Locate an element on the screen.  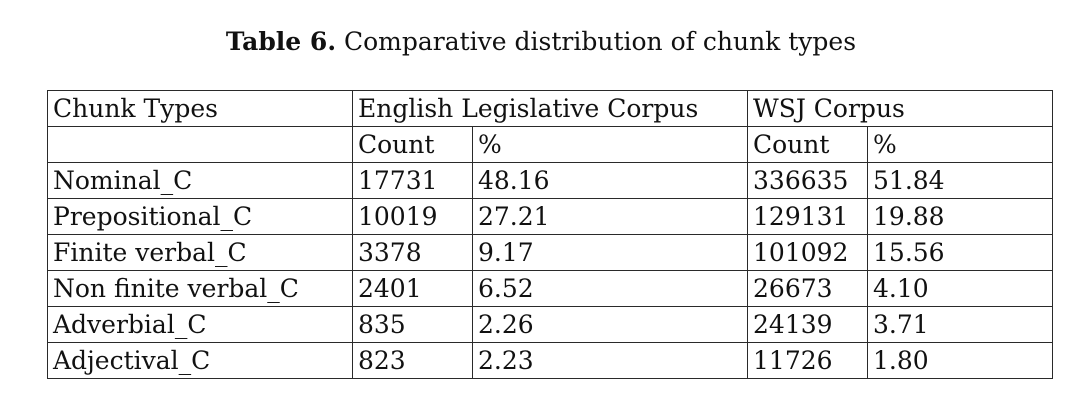
table-row: Non finite verbal_C 2401 6.52 26673 4.10 is located at coordinates (550, 288).